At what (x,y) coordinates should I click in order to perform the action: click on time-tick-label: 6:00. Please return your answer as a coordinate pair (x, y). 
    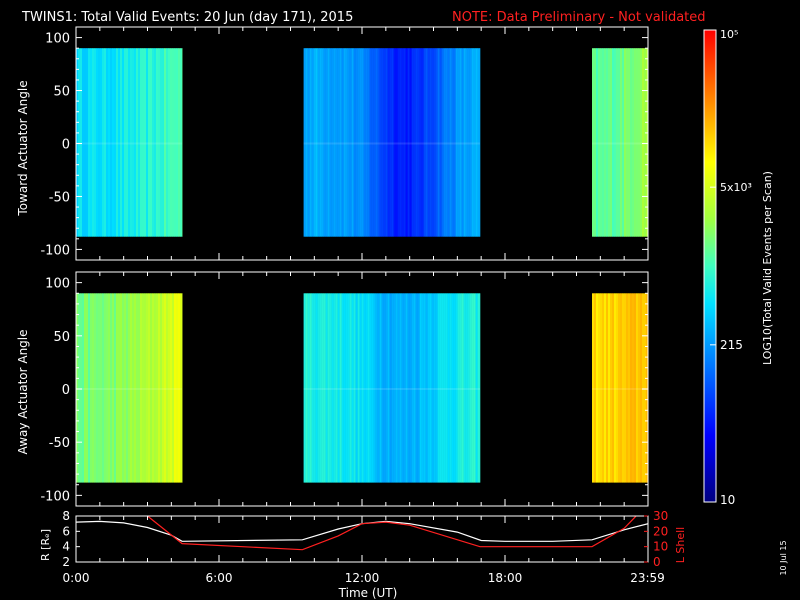
    Looking at the image, I should click on (219, 578).